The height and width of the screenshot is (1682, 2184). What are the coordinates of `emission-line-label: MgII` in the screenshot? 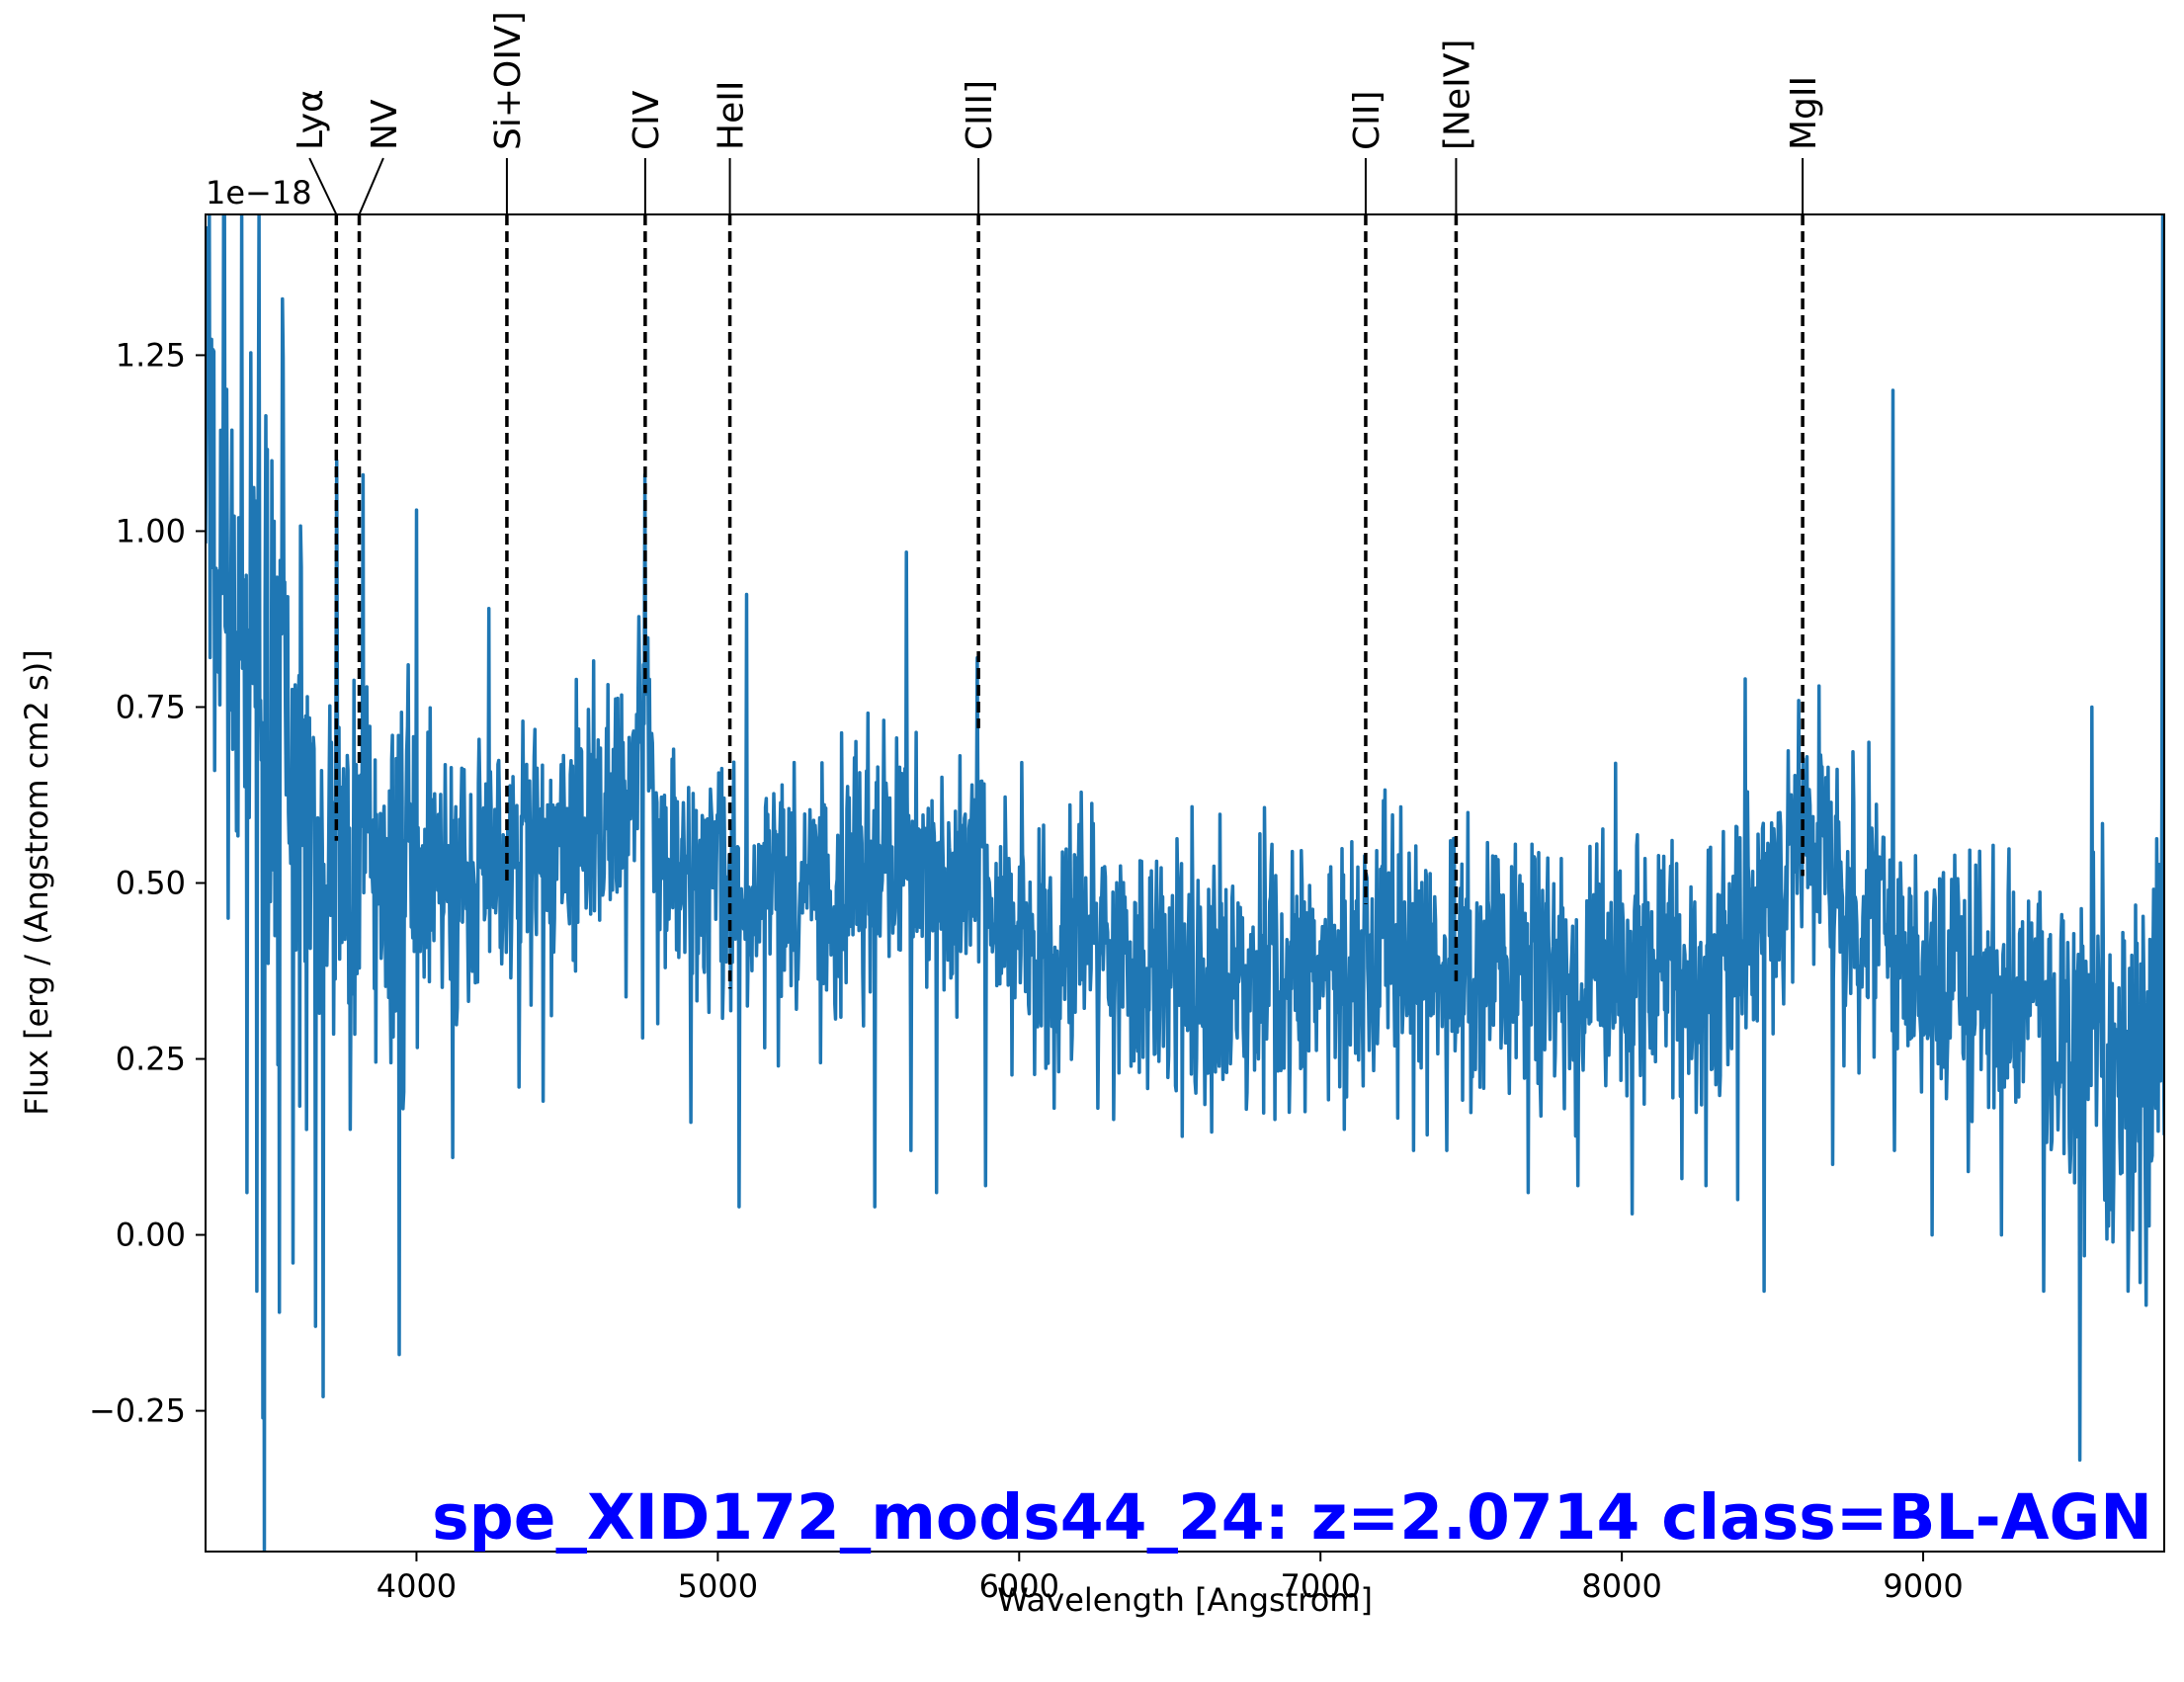 It's located at (1804, 113).